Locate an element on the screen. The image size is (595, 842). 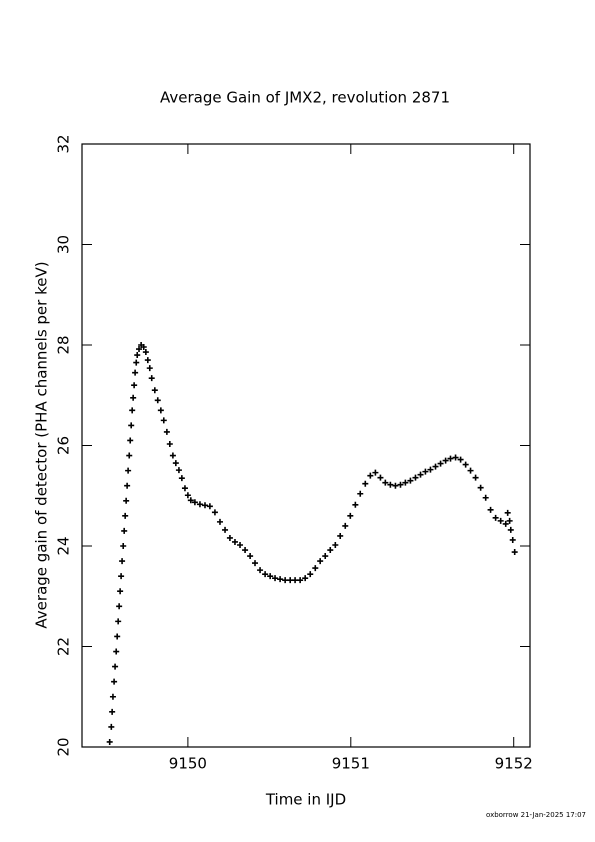
x-tick-label: 9150 is located at coordinates (188, 764).